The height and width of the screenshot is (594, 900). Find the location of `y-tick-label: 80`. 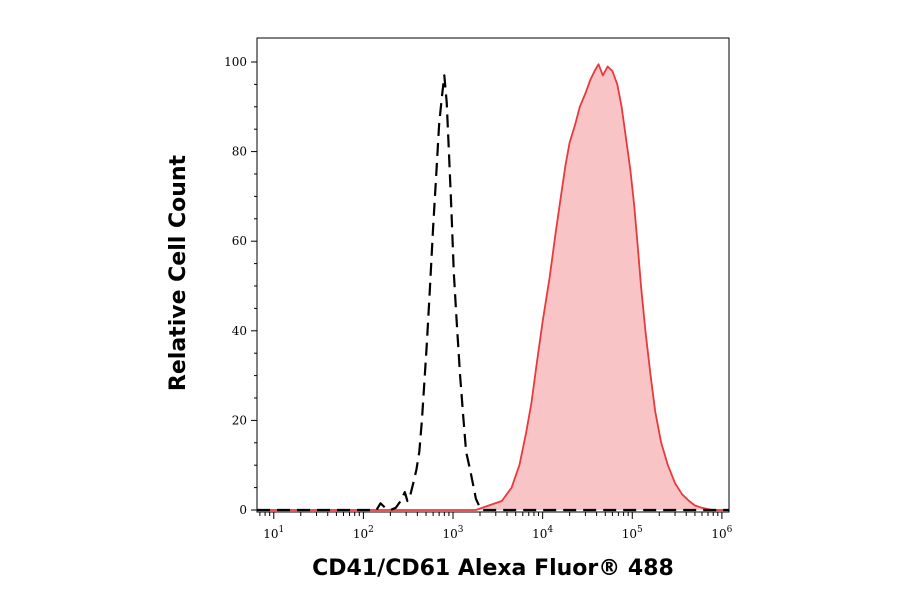

y-tick-label: 80 is located at coordinates (239, 152).